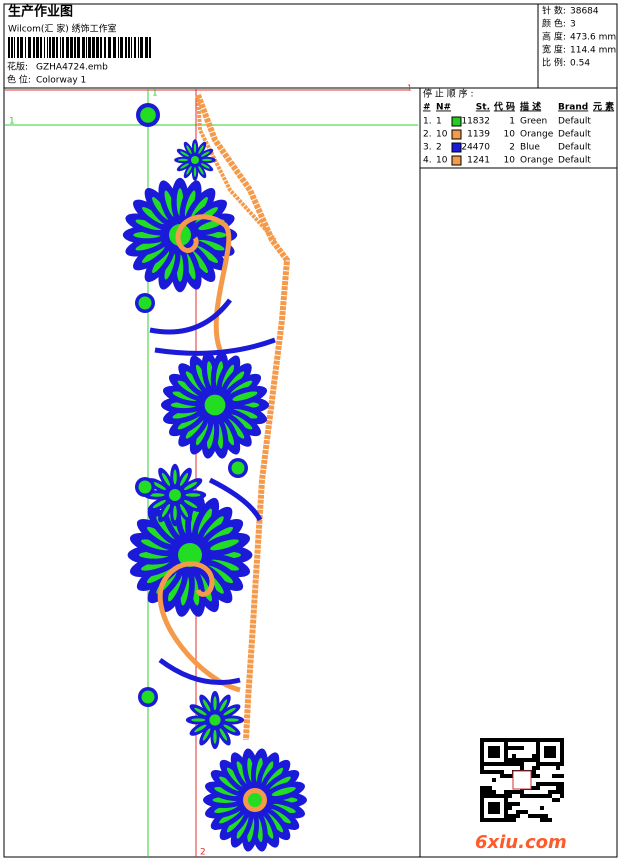  Describe the element at coordinates (427, 122) in the screenshot. I see `cell: 1.` at that location.